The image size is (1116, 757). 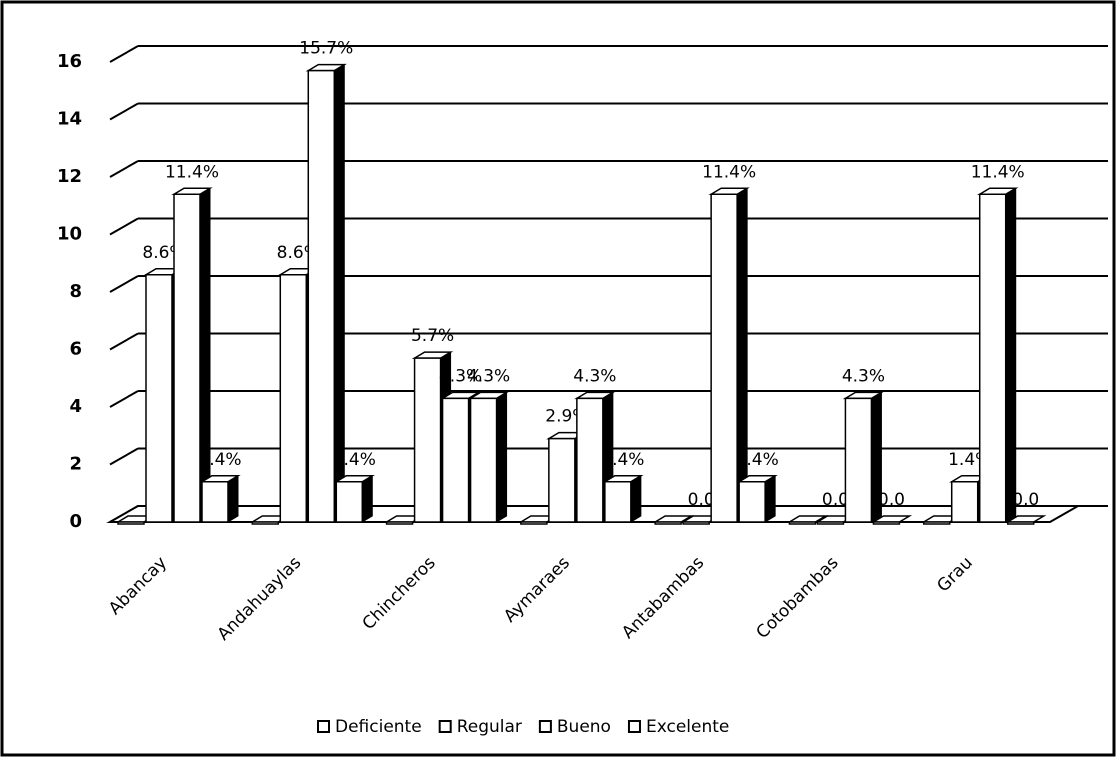 What do you see at coordinates (378, 727) in the screenshot?
I see `legend-label: Deficiente` at bounding box center [378, 727].